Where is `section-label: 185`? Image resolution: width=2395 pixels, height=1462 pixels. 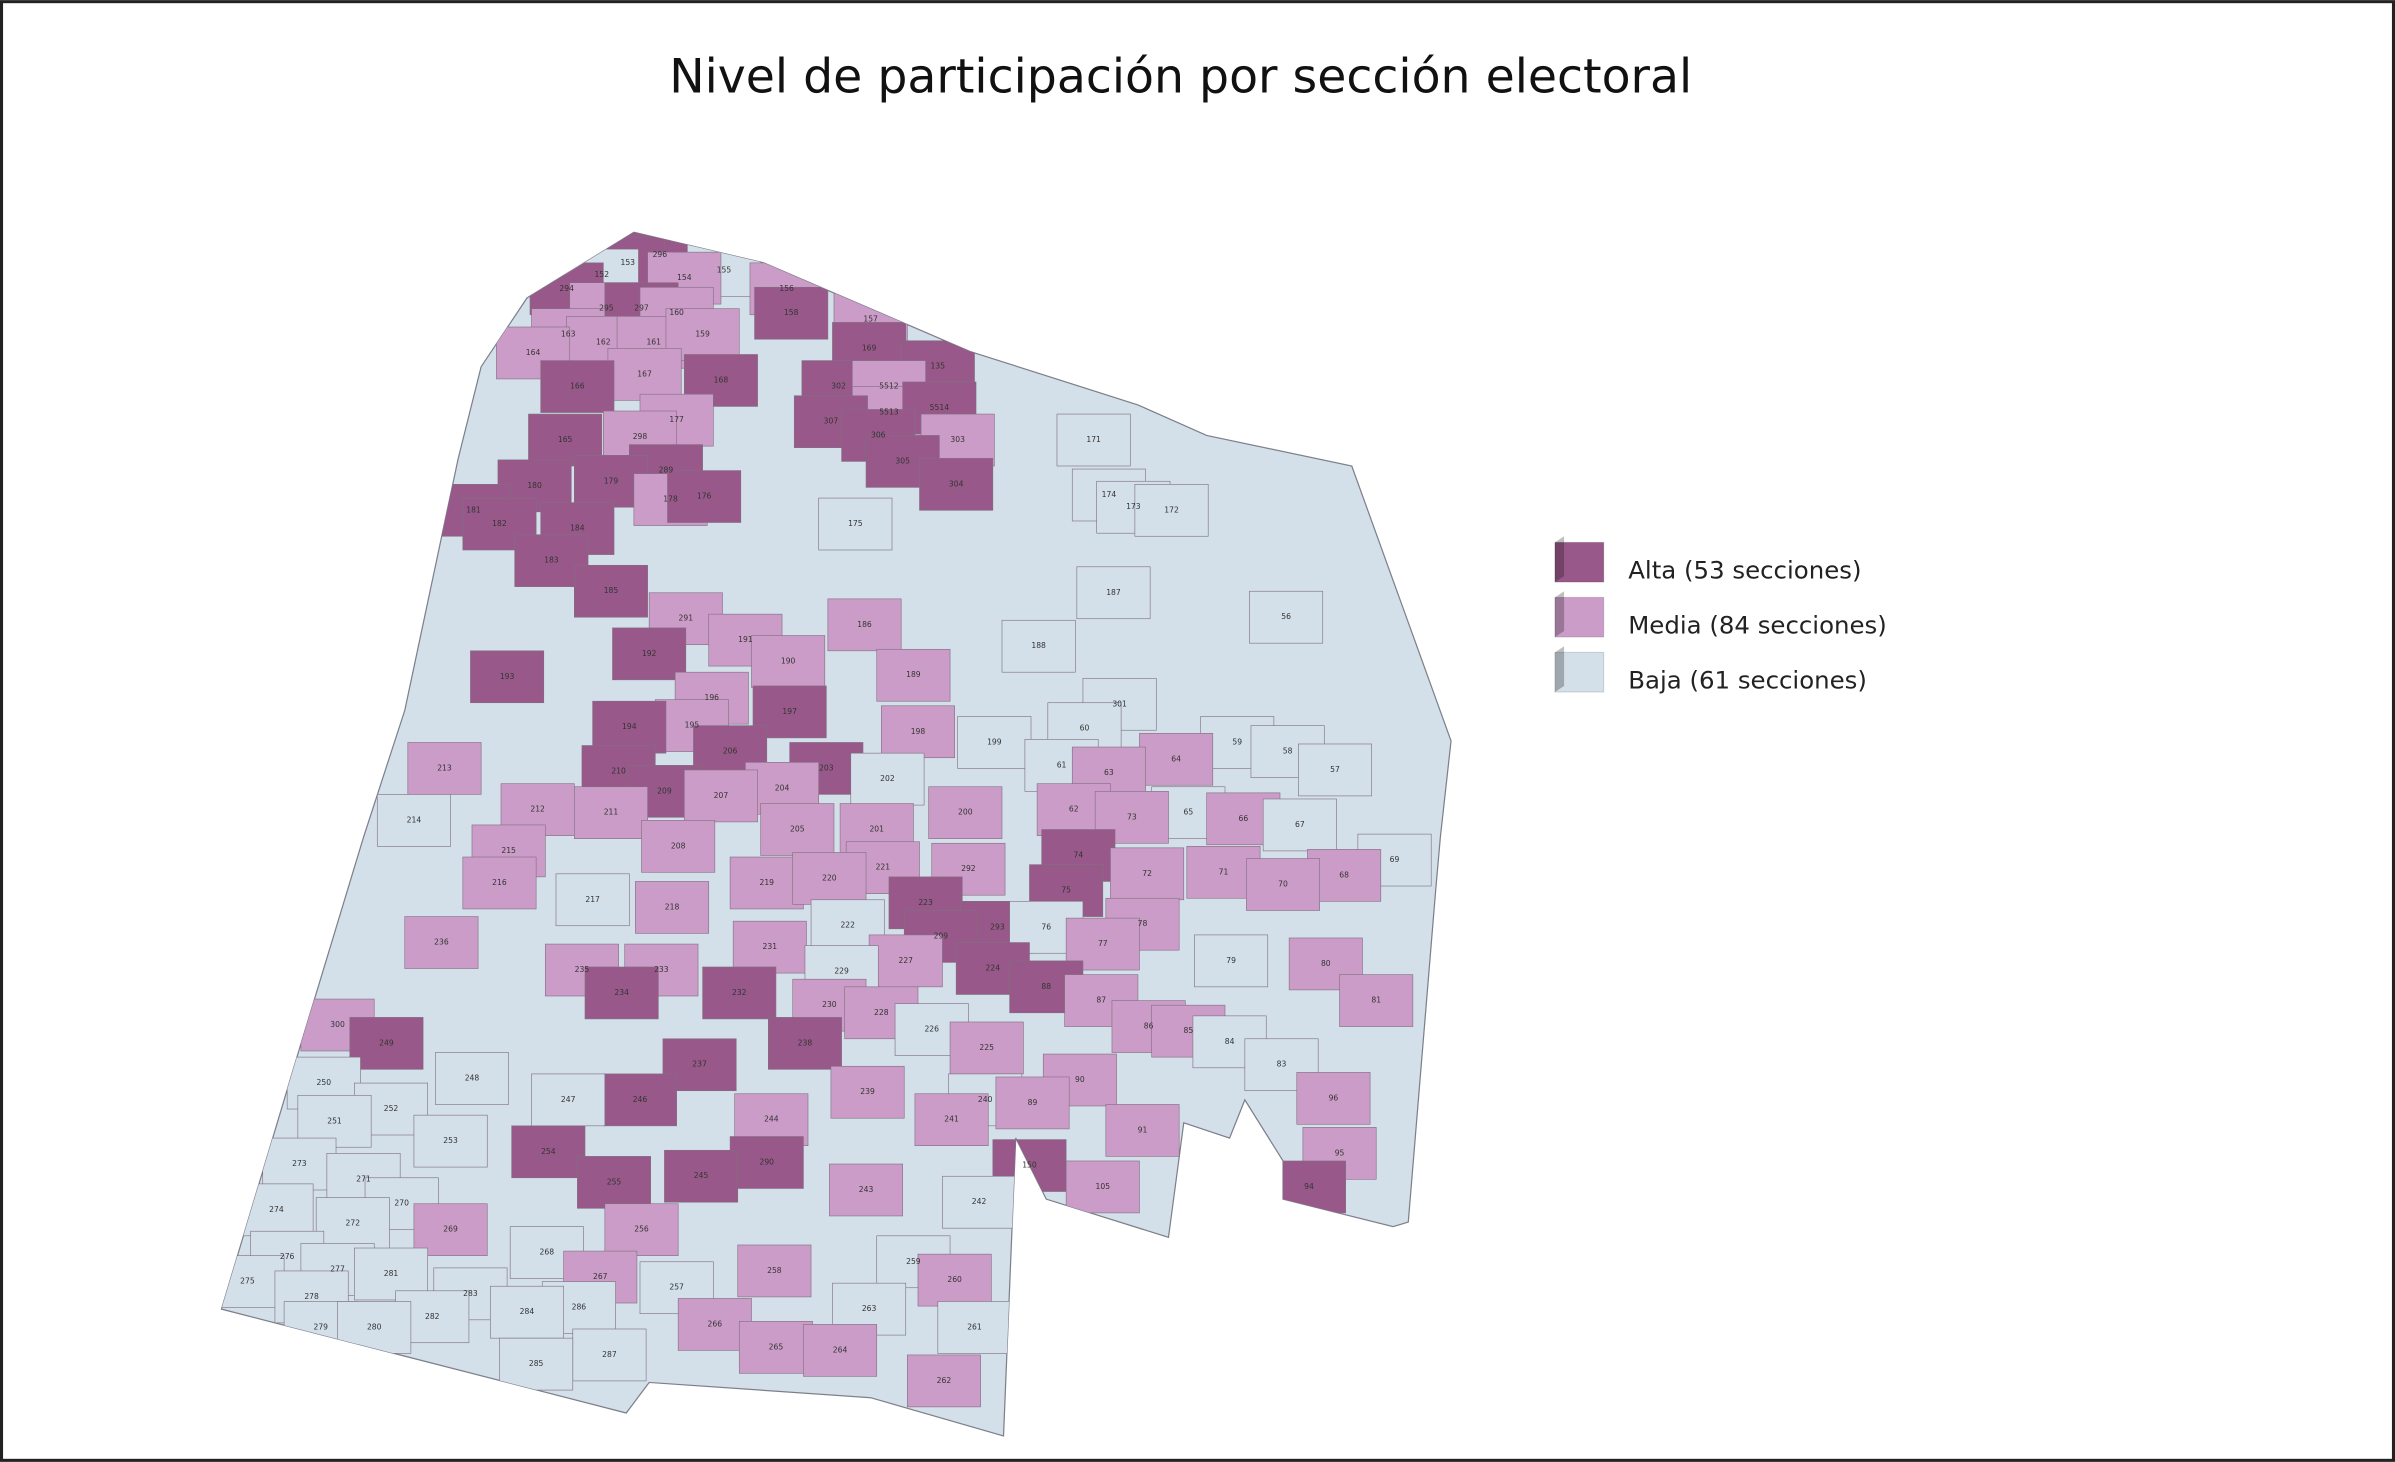
section-label: 185 is located at coordinates (611, 590).